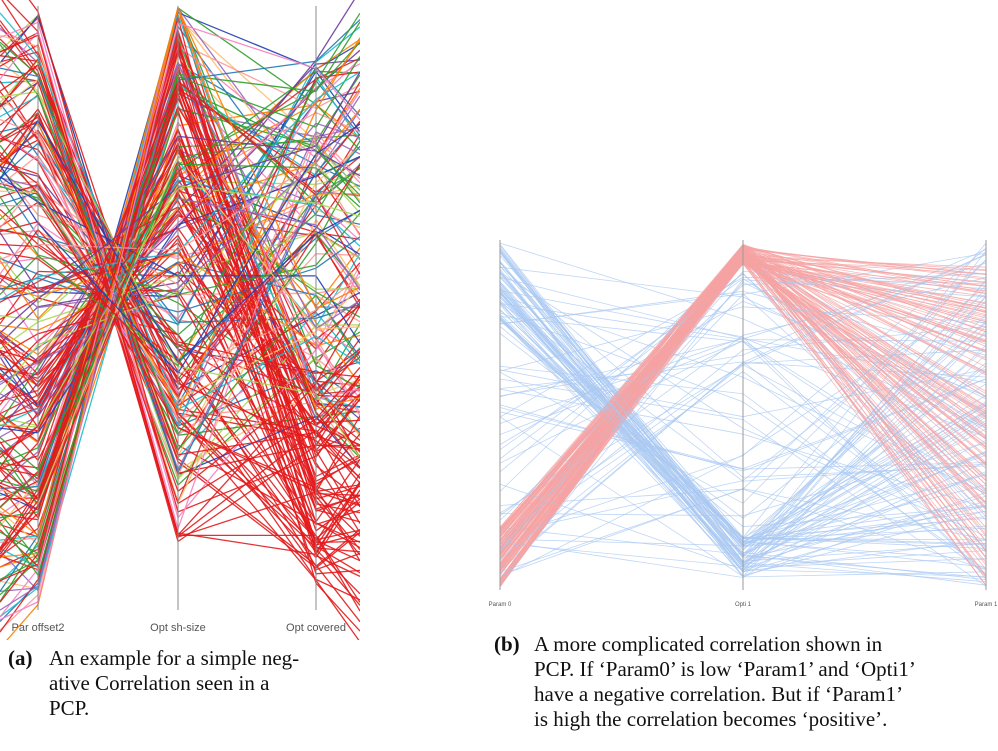 The height and width of the screenshot is (751, 998). Describe the element at coordinates (500, 605) in the screenshot. I see `axis-label-param-0: Param 0` at that location.